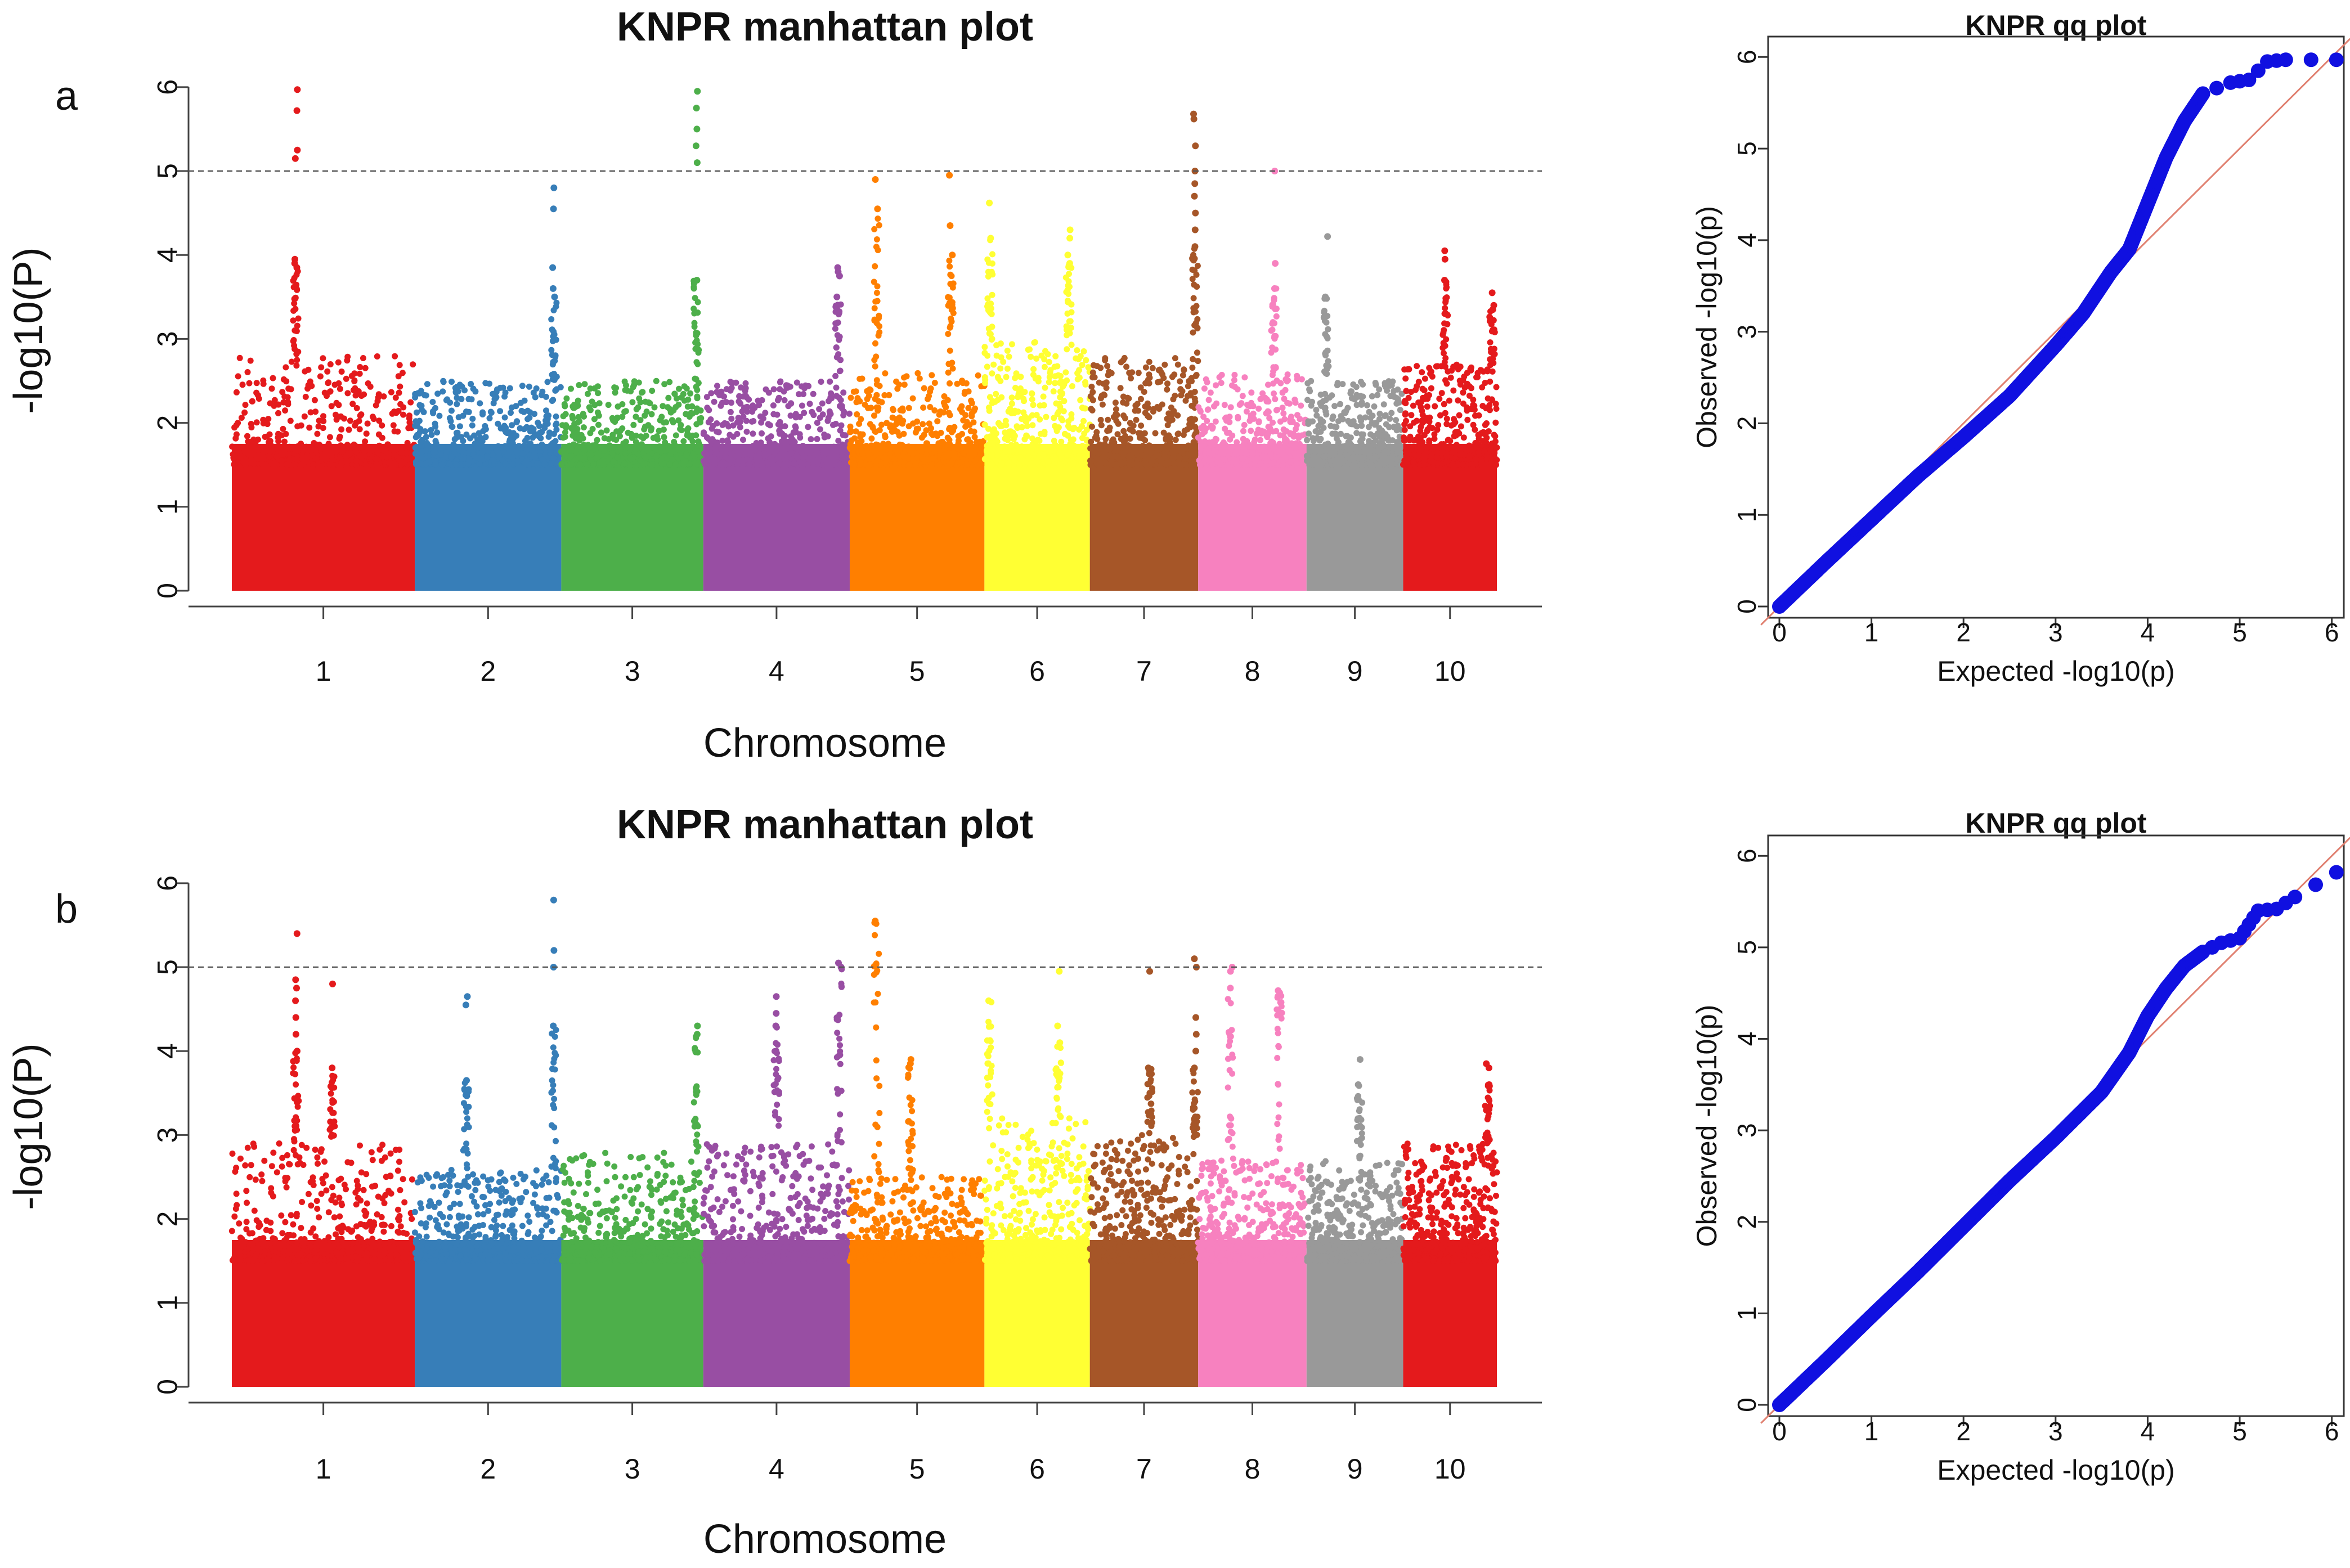 The width and height of the screenshot is (2350, 1568). What do you see at coordinates (632, 339) in the screenshot?
I see `chromosome-3-points` at bounding box center [632, 339].